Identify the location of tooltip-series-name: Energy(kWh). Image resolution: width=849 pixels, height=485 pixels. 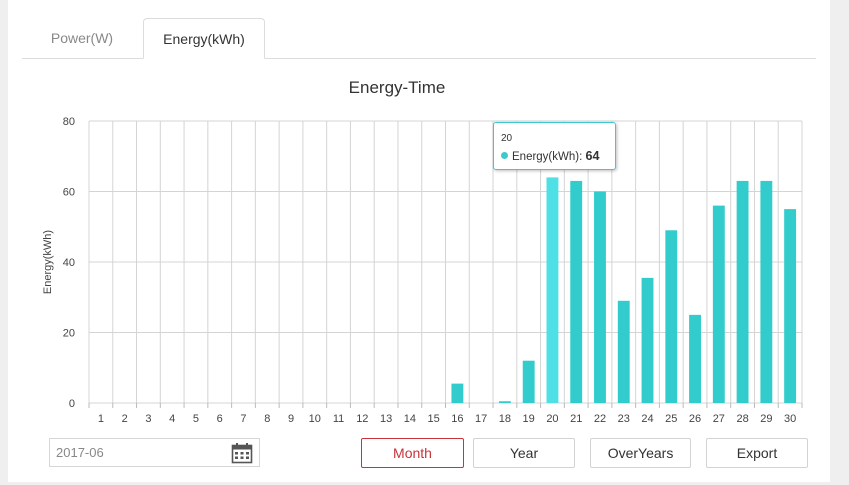
(546, 157).